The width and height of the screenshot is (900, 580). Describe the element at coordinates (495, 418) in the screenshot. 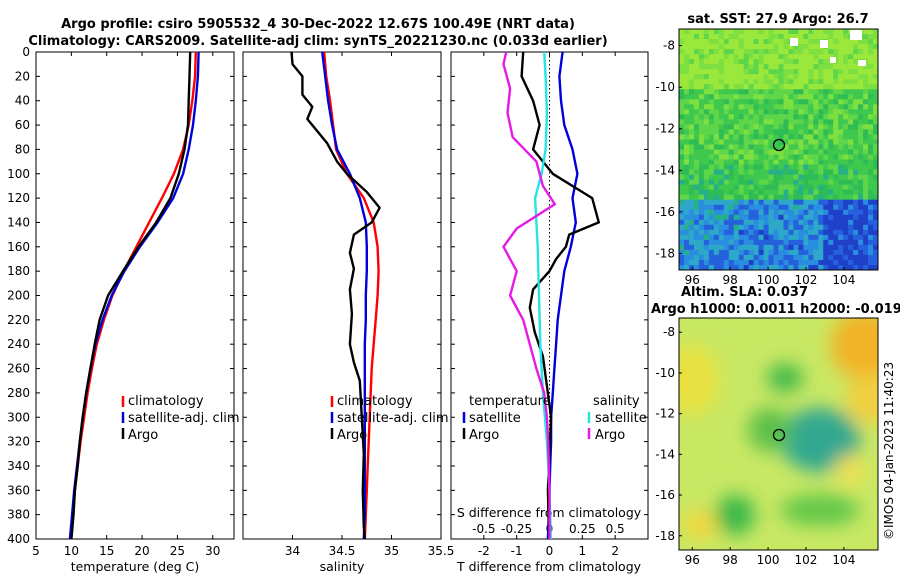

I see `legend-t-satellite-label: satellite` at that location.